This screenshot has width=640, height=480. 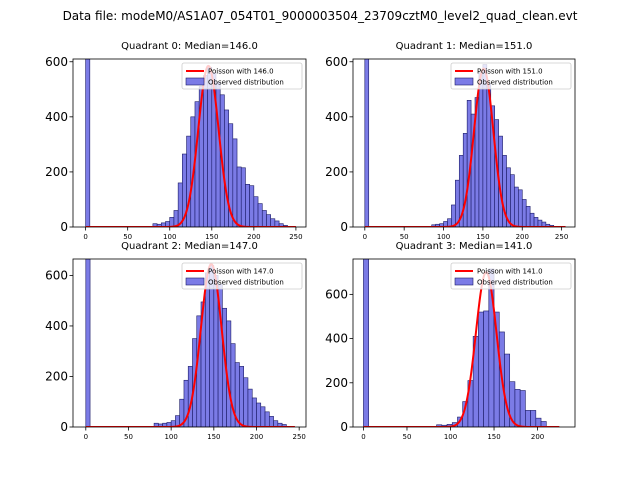 I want to click on legend: Poisson with 146.0 Observed distribution, so click(x=242, y=76).